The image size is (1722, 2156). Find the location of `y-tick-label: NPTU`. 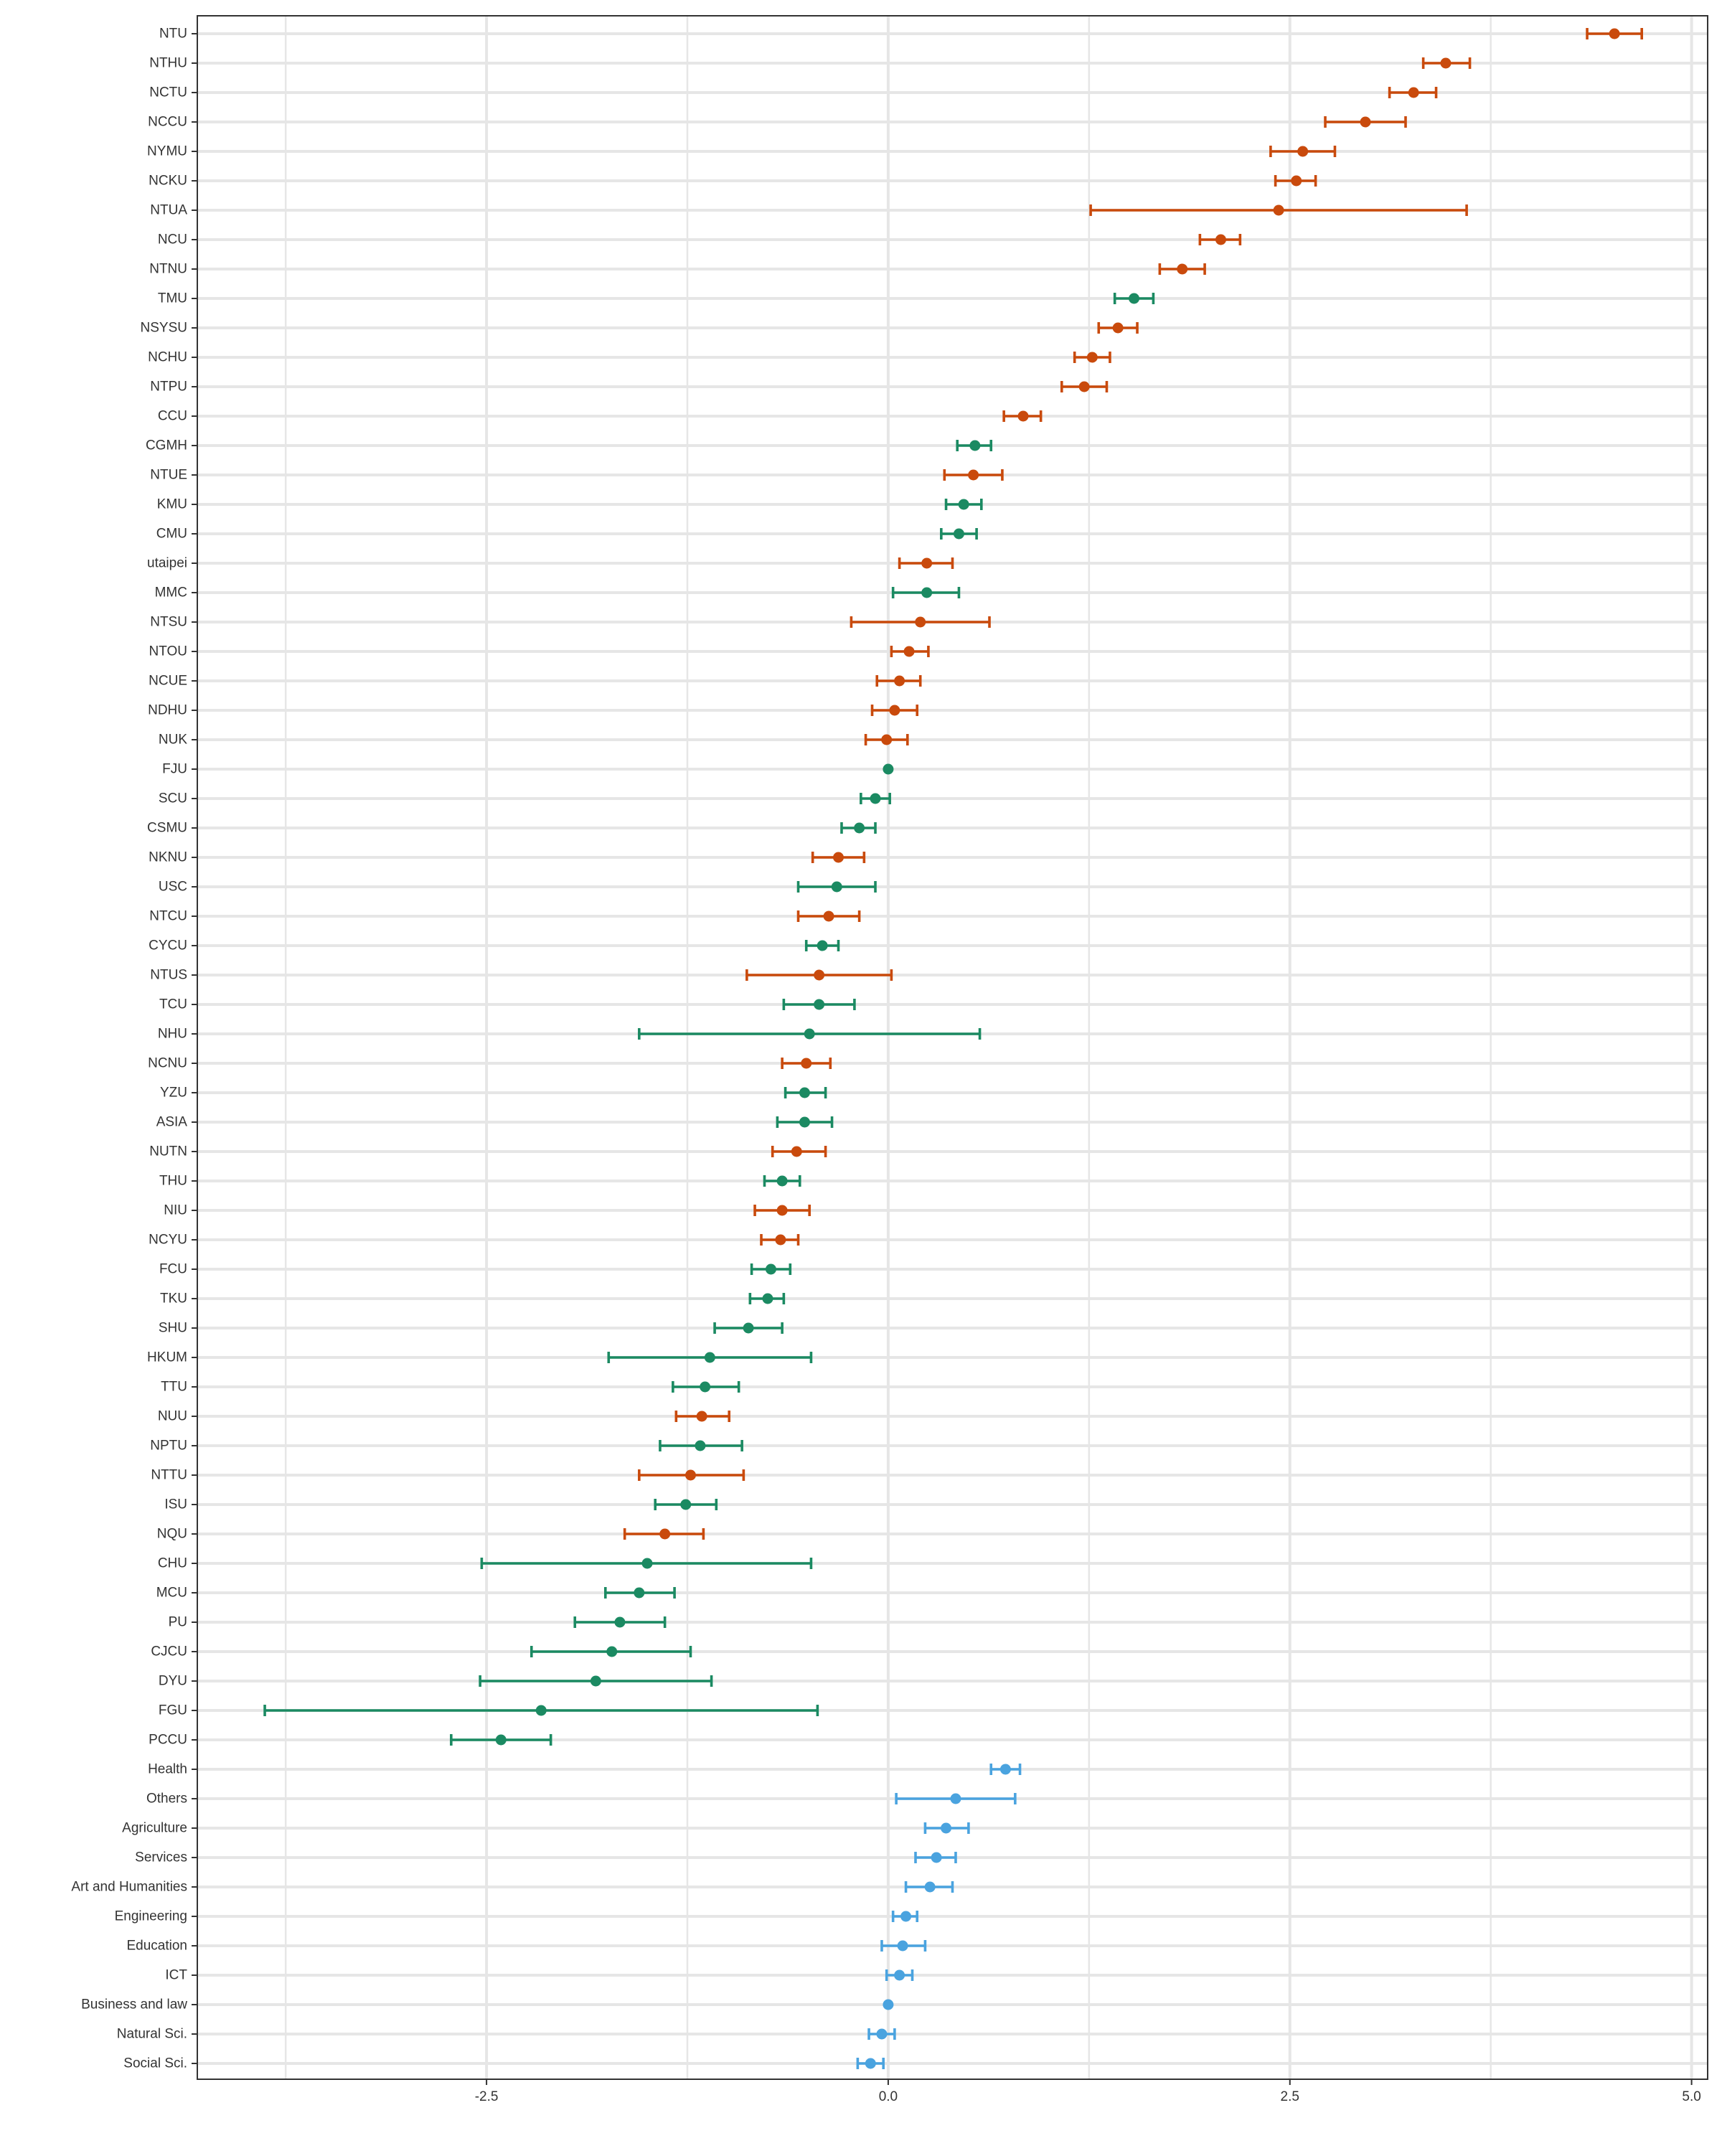

y-tick-label: NPTU is located at coordinates (168, 1447).